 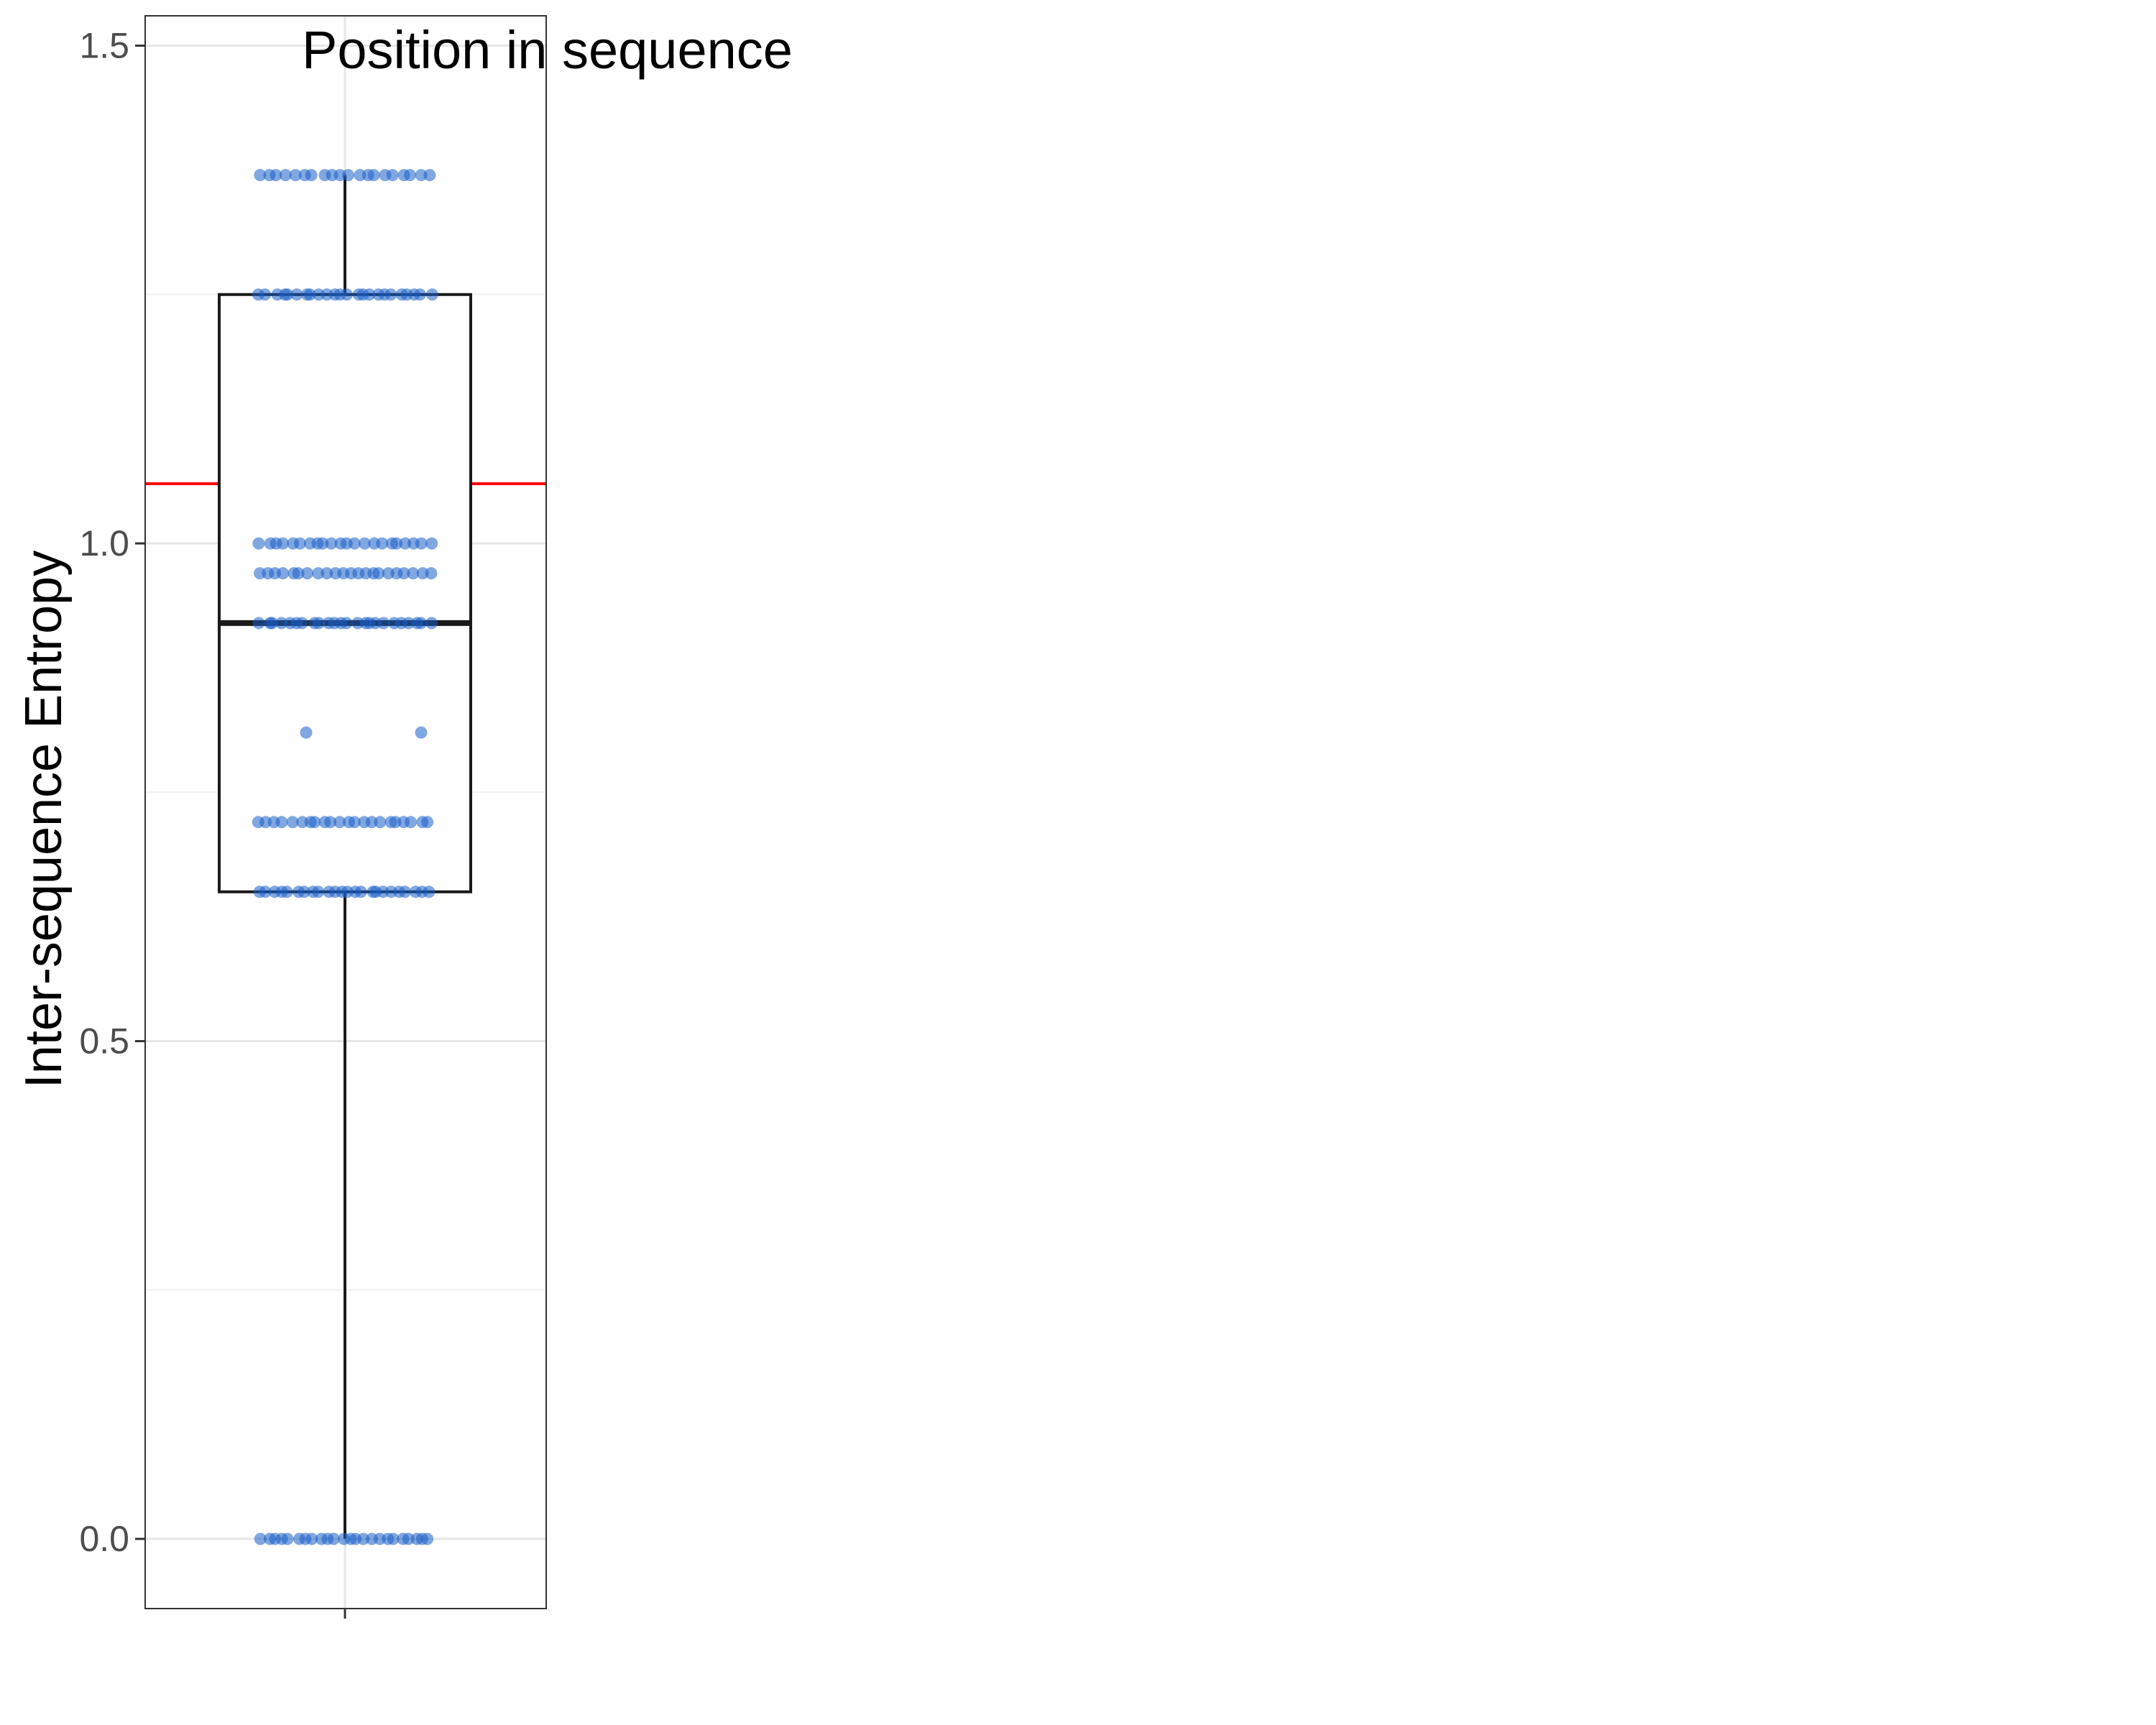 What do you see at coordinates (104, 46) in the screenshot?
I see `y-tick-label: 1.5` at bounding box center [104, 46].